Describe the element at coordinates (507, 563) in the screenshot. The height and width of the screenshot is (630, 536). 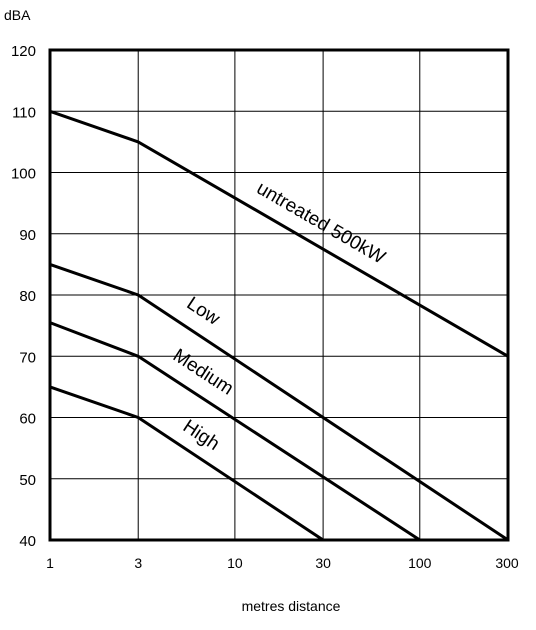
I see `x-tick-label: 300` at that location.